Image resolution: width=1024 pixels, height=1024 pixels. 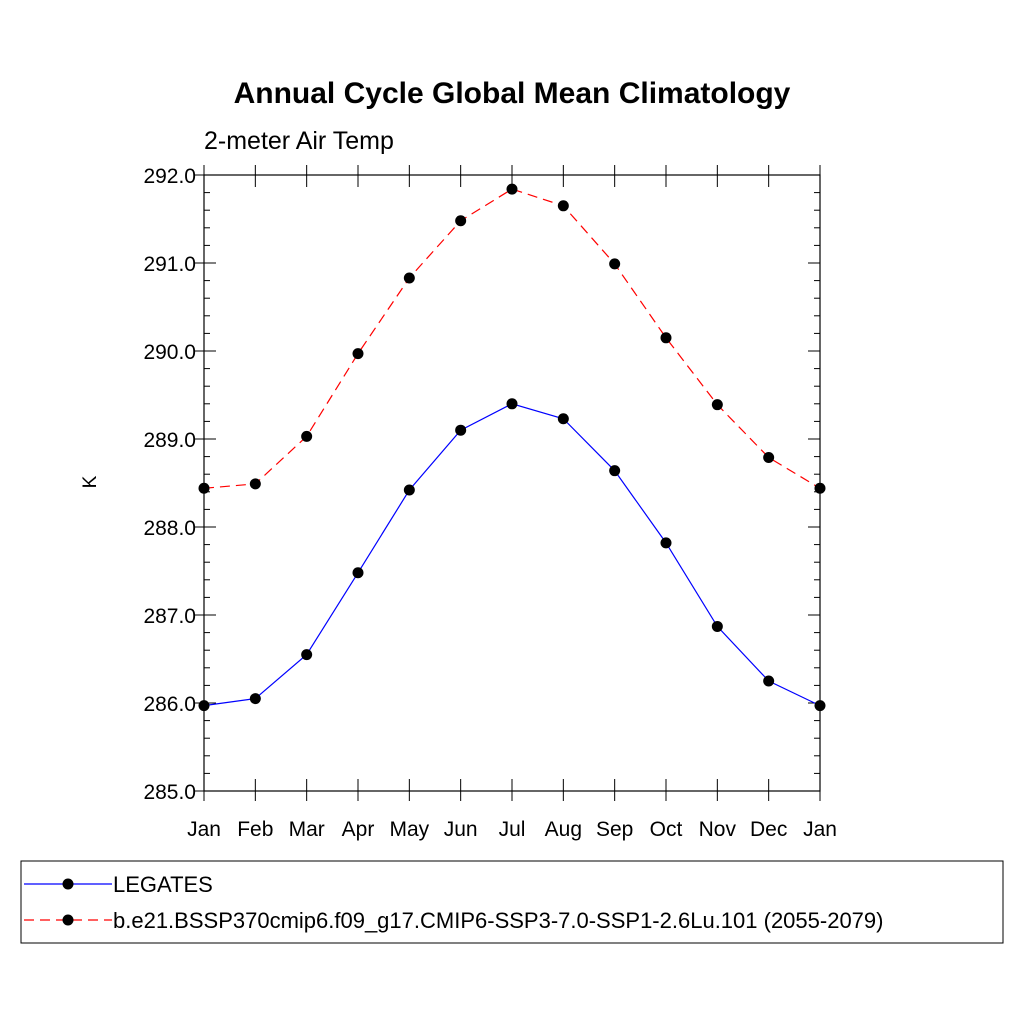 I want to click on y-tick-label: 292.0, so click(x=169, y=176).